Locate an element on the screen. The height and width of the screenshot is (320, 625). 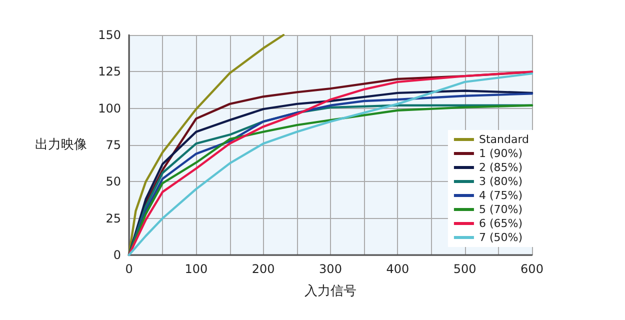
y-tick-label: 0 is located at coordinates (117, 255).